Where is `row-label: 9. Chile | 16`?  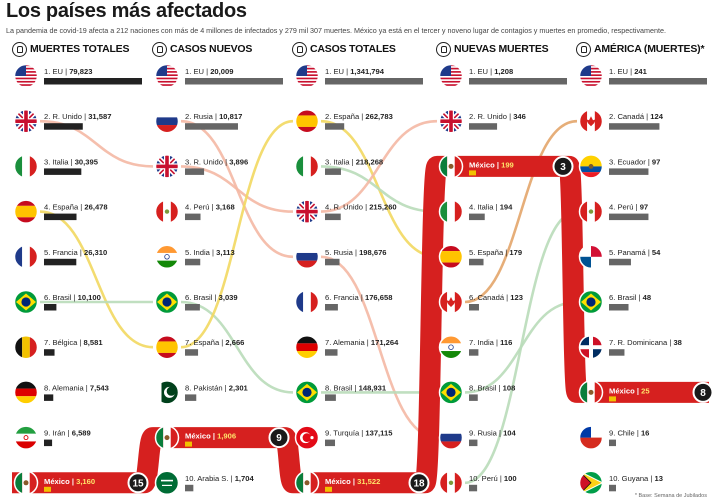
row-label: 9. Chile | 16 is located at coordinates (629, 433).